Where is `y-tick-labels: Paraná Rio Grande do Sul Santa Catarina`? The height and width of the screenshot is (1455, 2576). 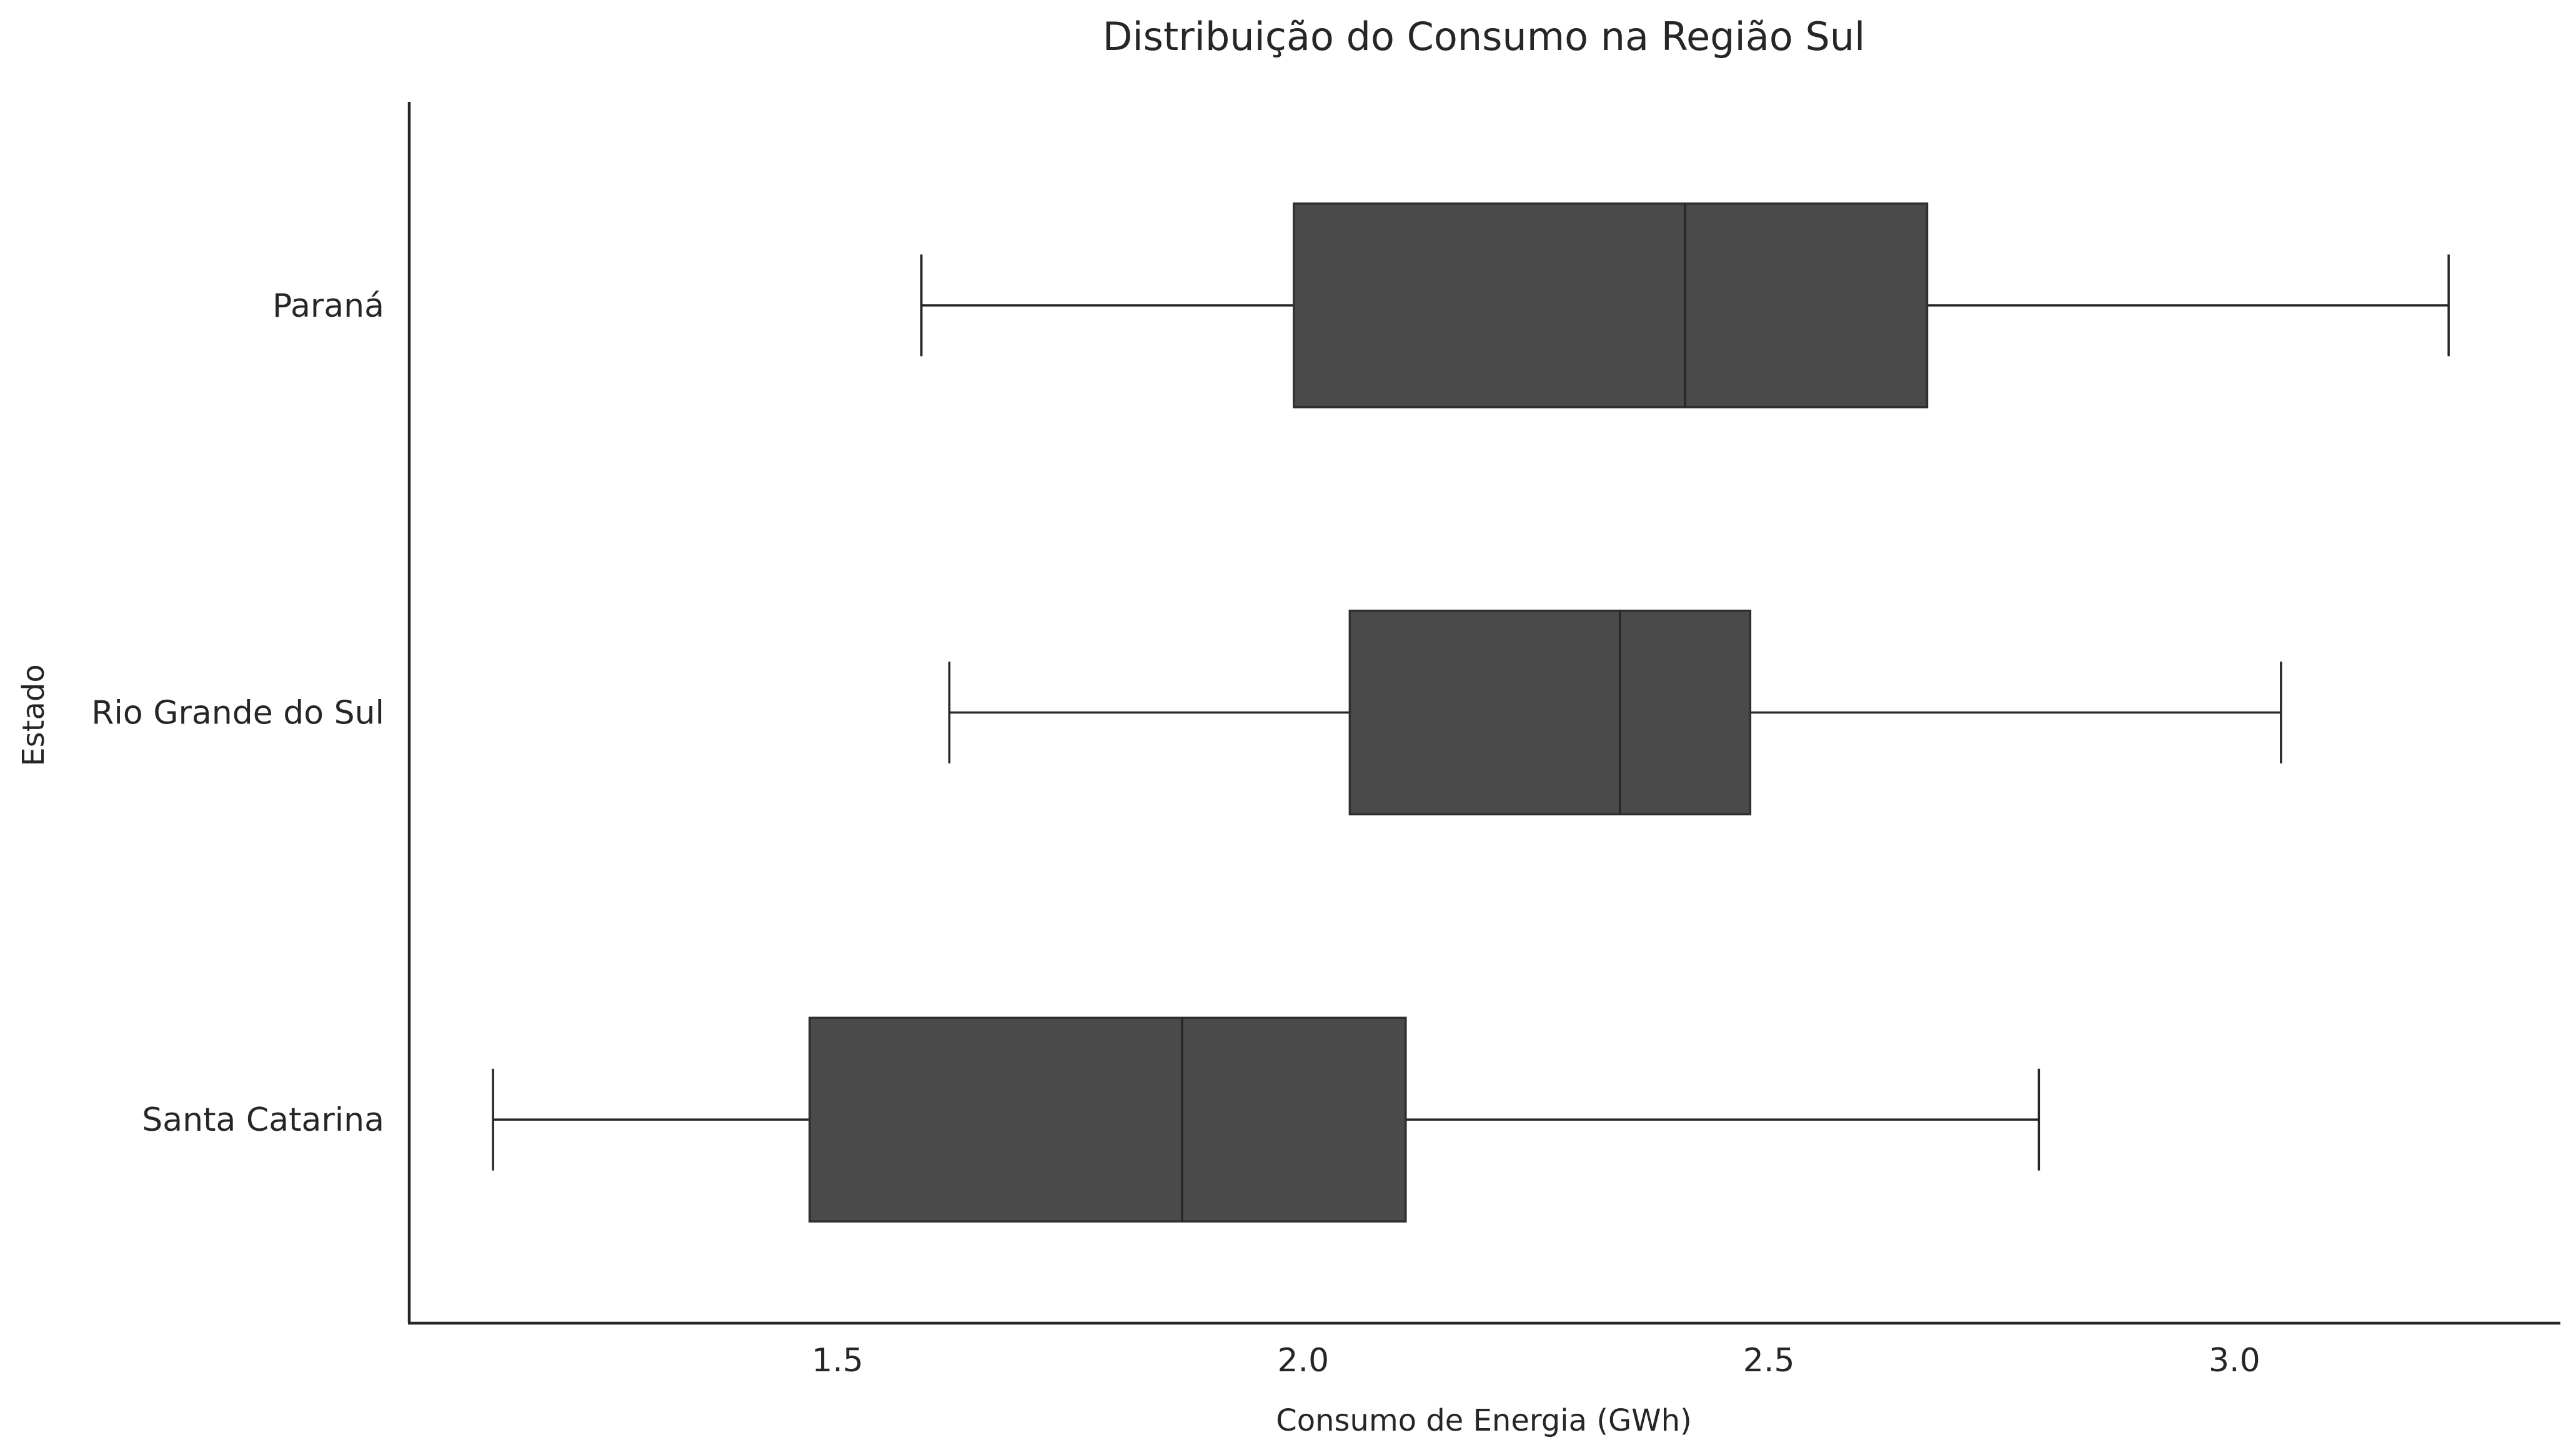
y-tick-labels: Paraná Rio Grande do Sul Santa Catarina is located at coordinates (238, 713).